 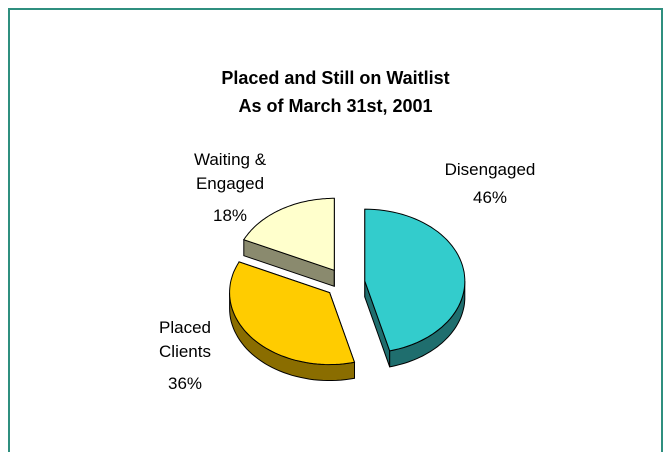 What do you see at coordinates (185, 383) in the screenshot?
I see `slice-value-label: 36%` at bounding box center [185, 383].